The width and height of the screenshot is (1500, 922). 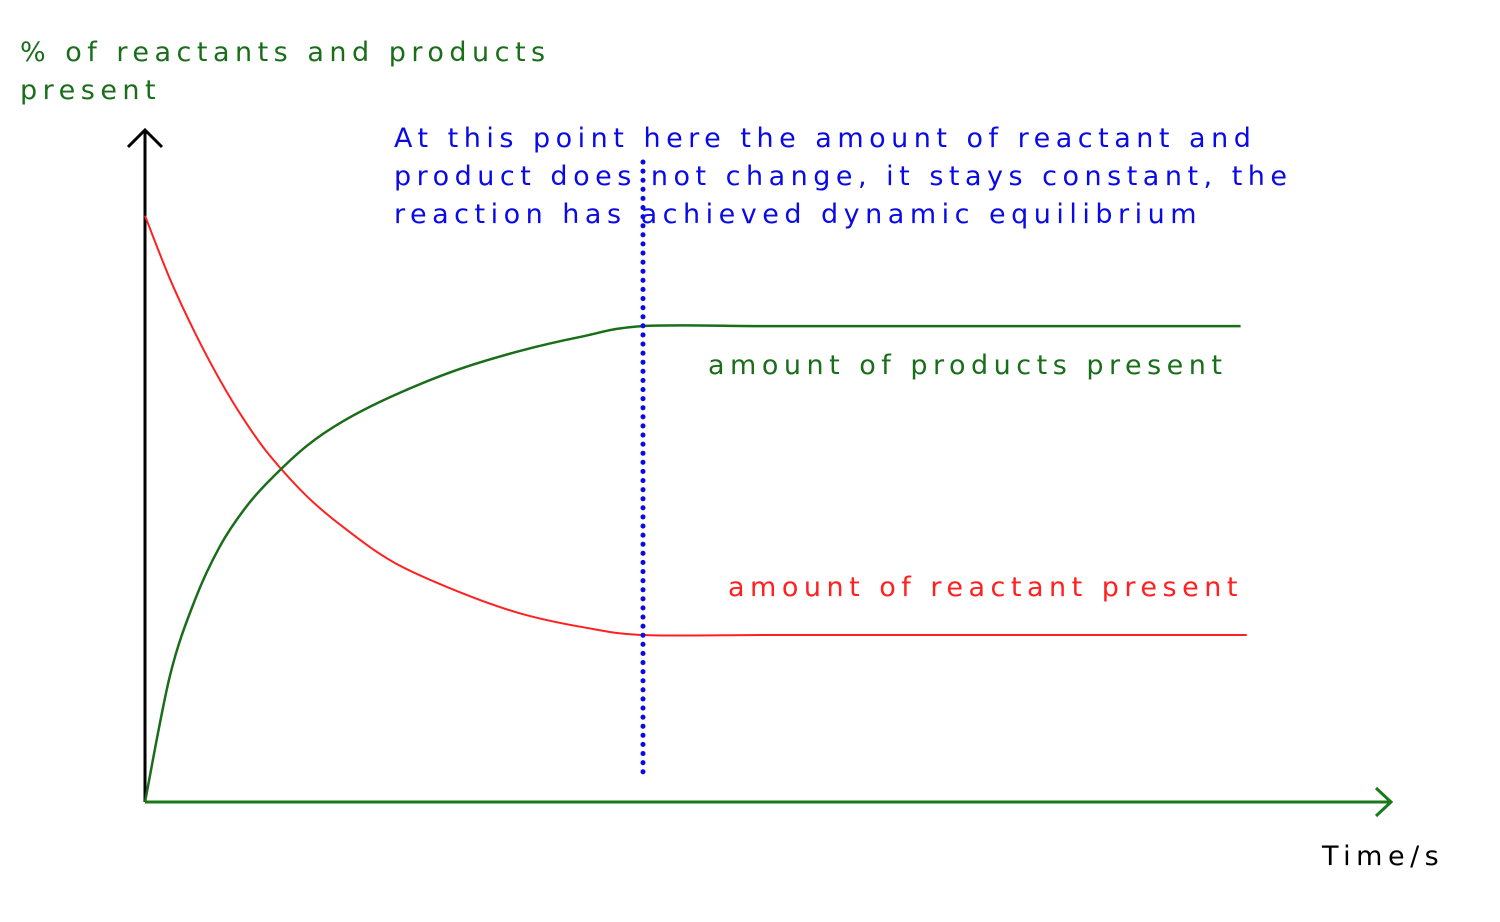 I want to click on y-axis-label: % of reactants and products present, so click(x=285, y=72).